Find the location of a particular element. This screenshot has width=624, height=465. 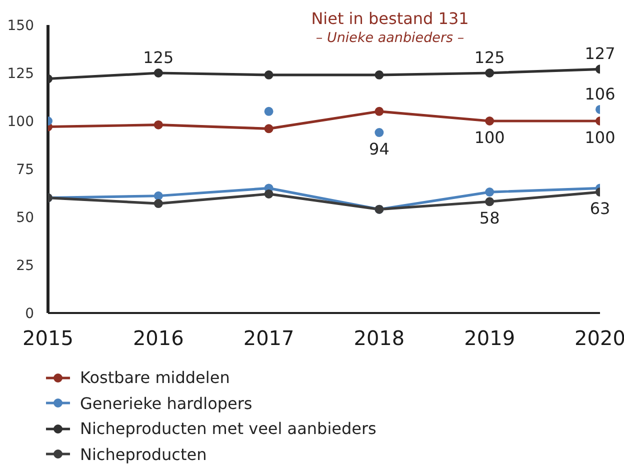

x-tick-label: 2016 is located at coordinates (158, 338).